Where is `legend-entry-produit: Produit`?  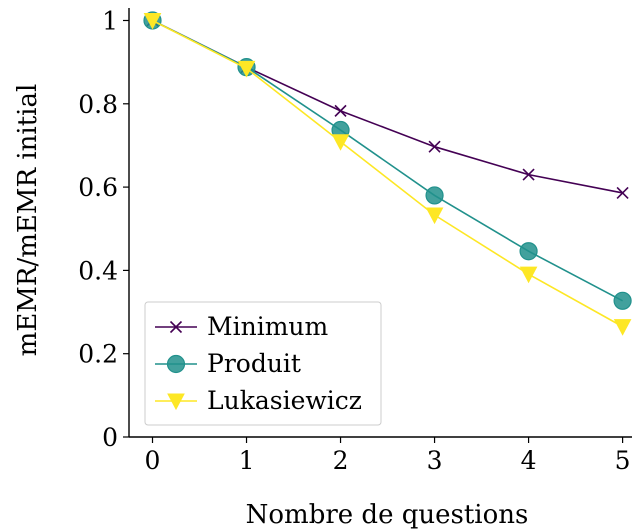
legend-entry-produit: Produit is located at coordinates (228, 363).